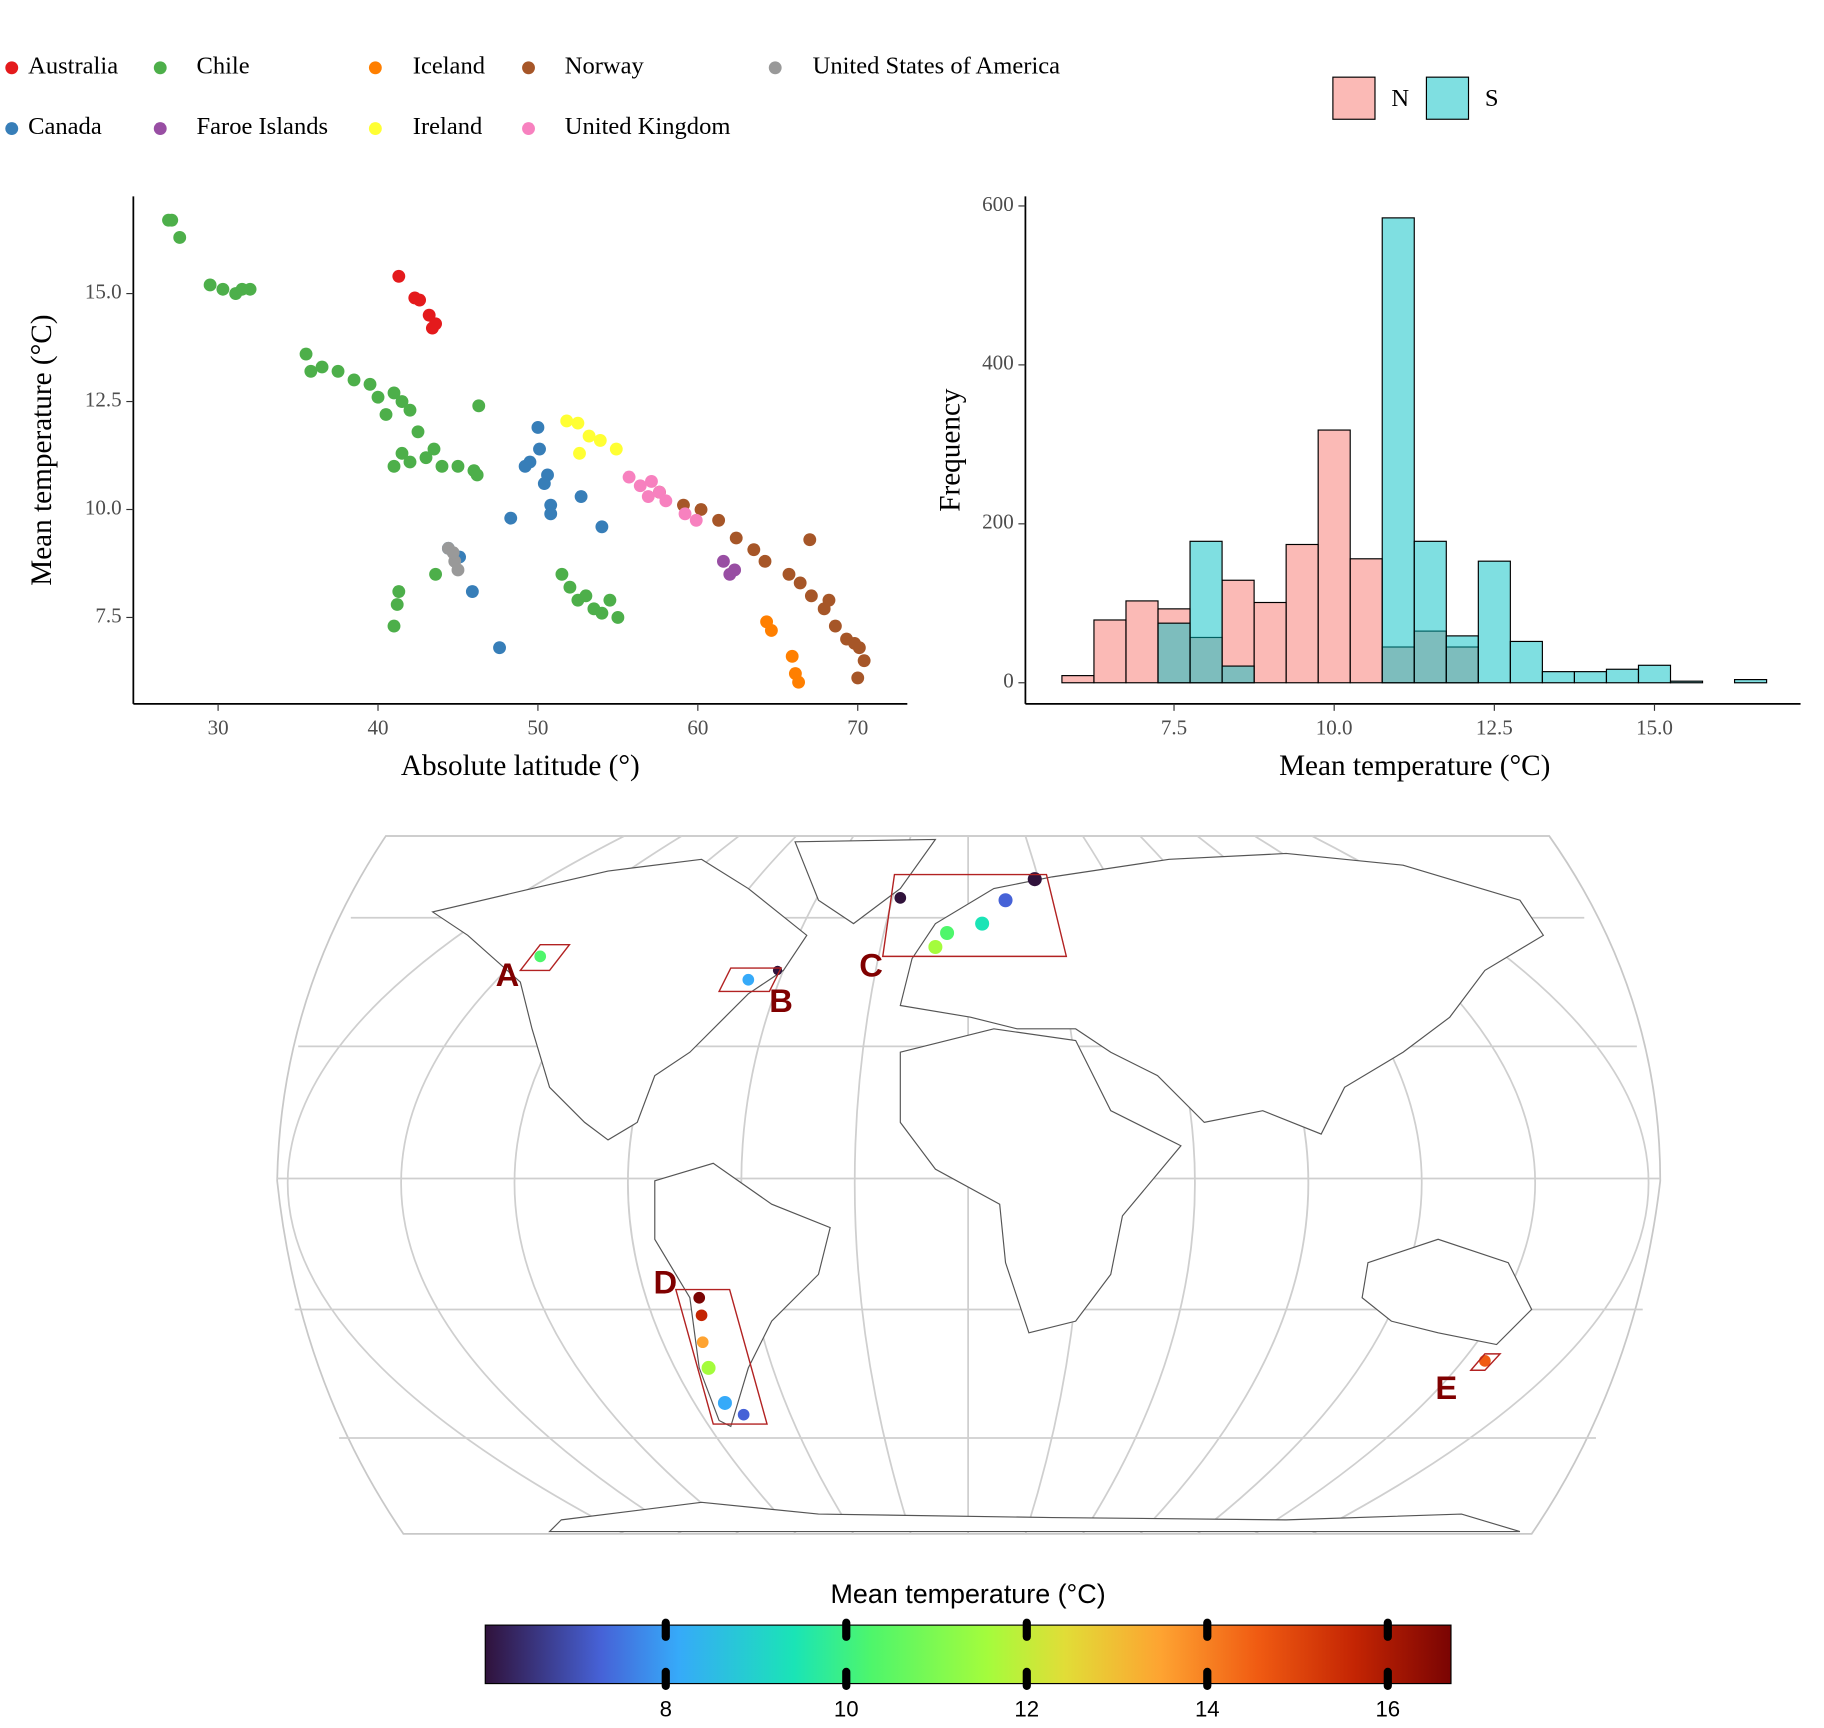  What do you see at coordinates (1387, 1708) in the screenshot?
I see `colorbar-tick-label: 16` at bounding box center [1387, 1708].